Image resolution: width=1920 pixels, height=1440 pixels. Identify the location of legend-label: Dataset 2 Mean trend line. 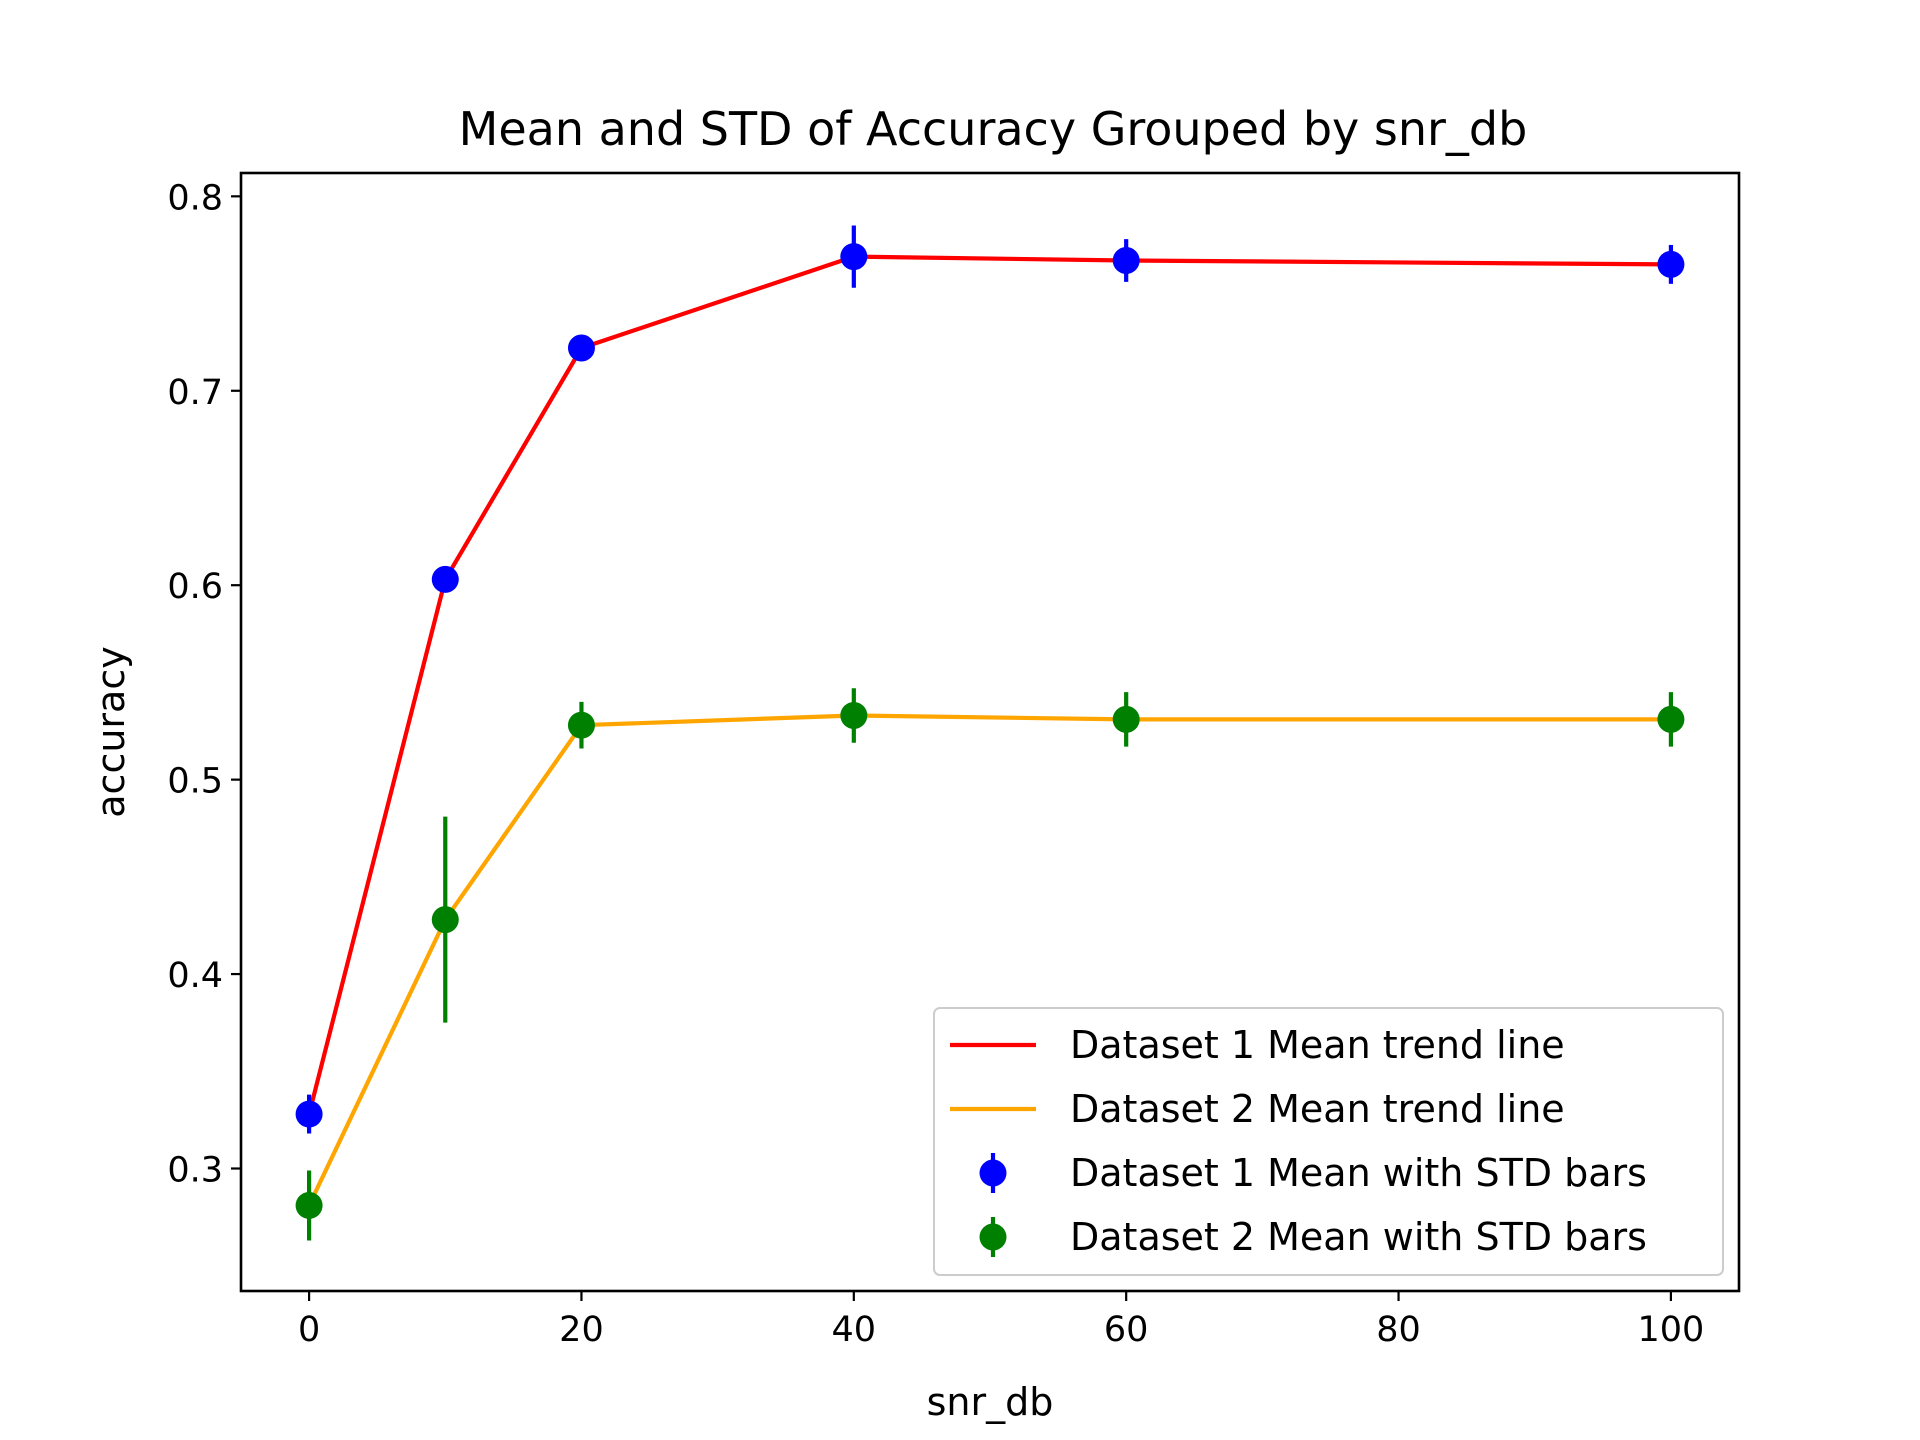
(1317, 1109).